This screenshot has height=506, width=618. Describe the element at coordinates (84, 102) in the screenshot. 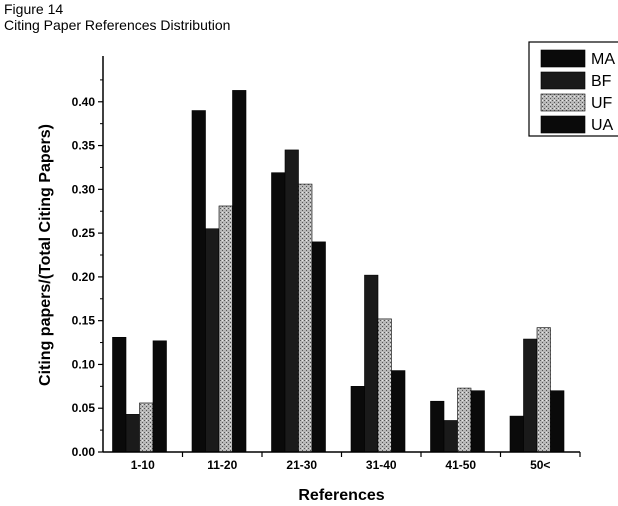

I see `y-tick-label: 0.40` at that location.